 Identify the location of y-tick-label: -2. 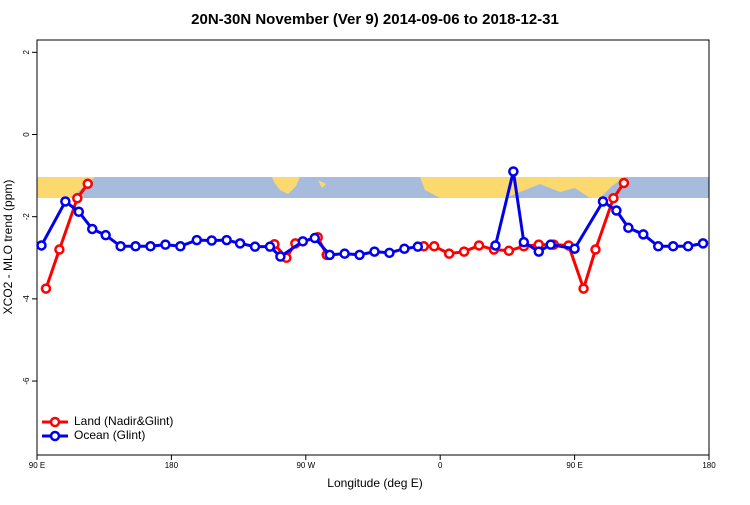
(26, 217).